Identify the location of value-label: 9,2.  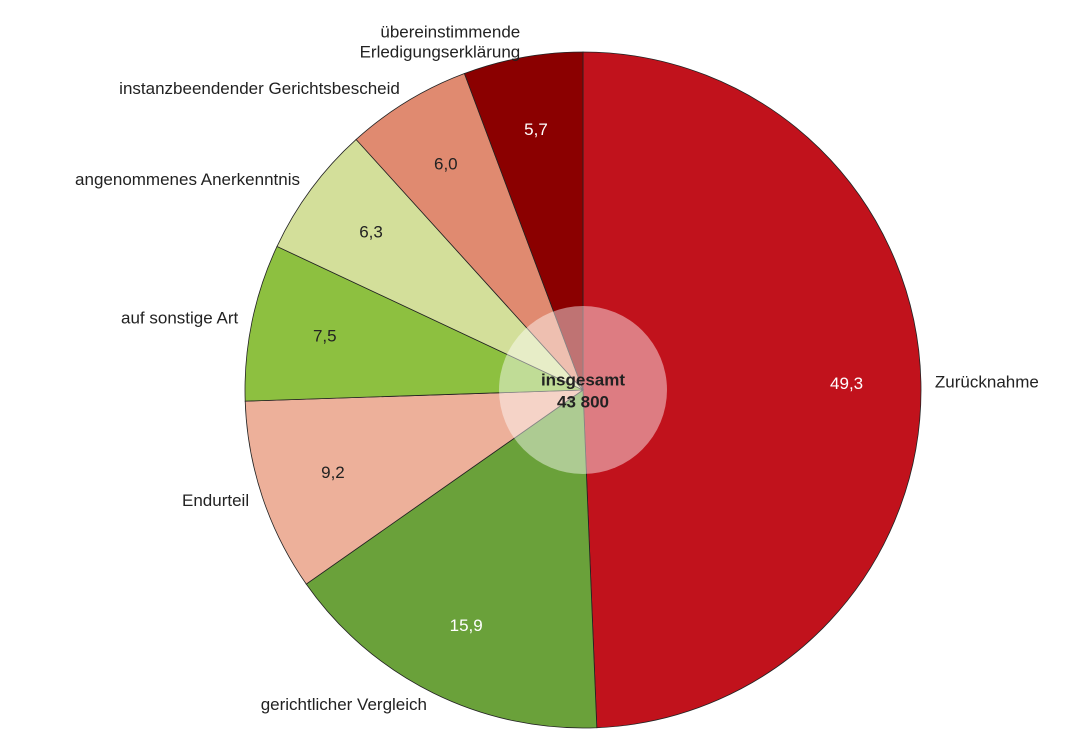
(333, 472).